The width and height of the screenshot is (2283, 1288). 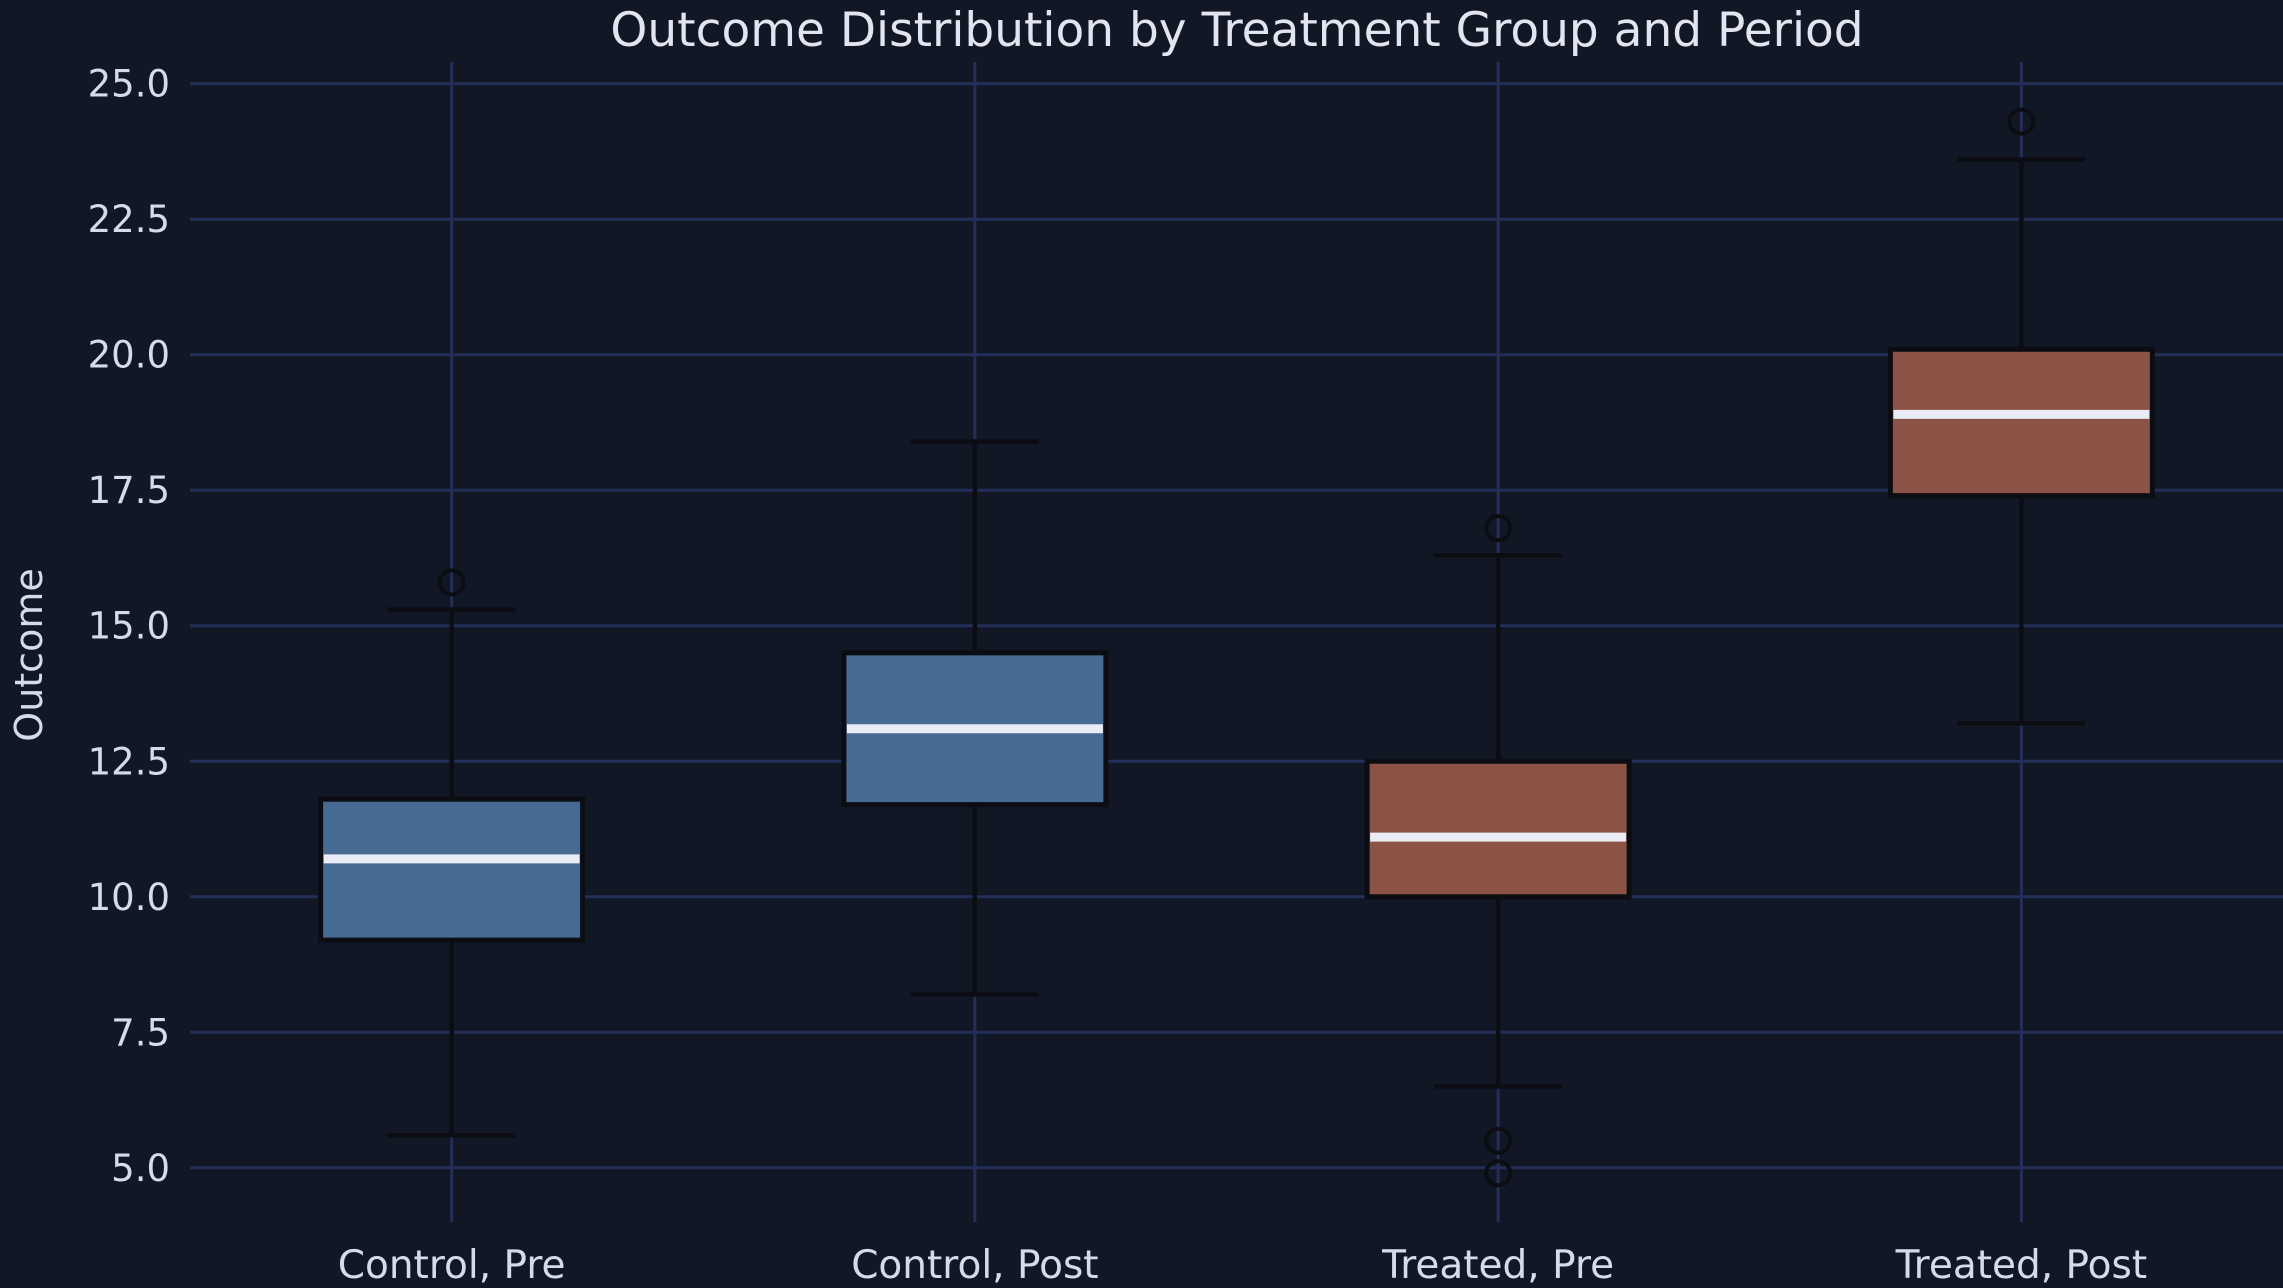 I want to click on y-tick-label: 17.5, so click(x=129, y=490).